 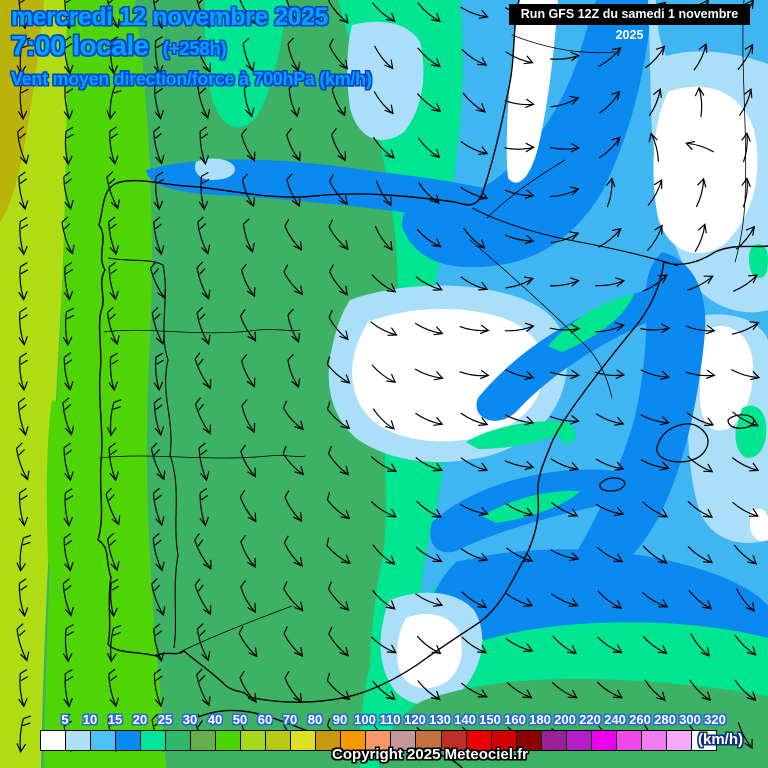 I want to click on scale-tick: 60, so click(x=265, y=719).